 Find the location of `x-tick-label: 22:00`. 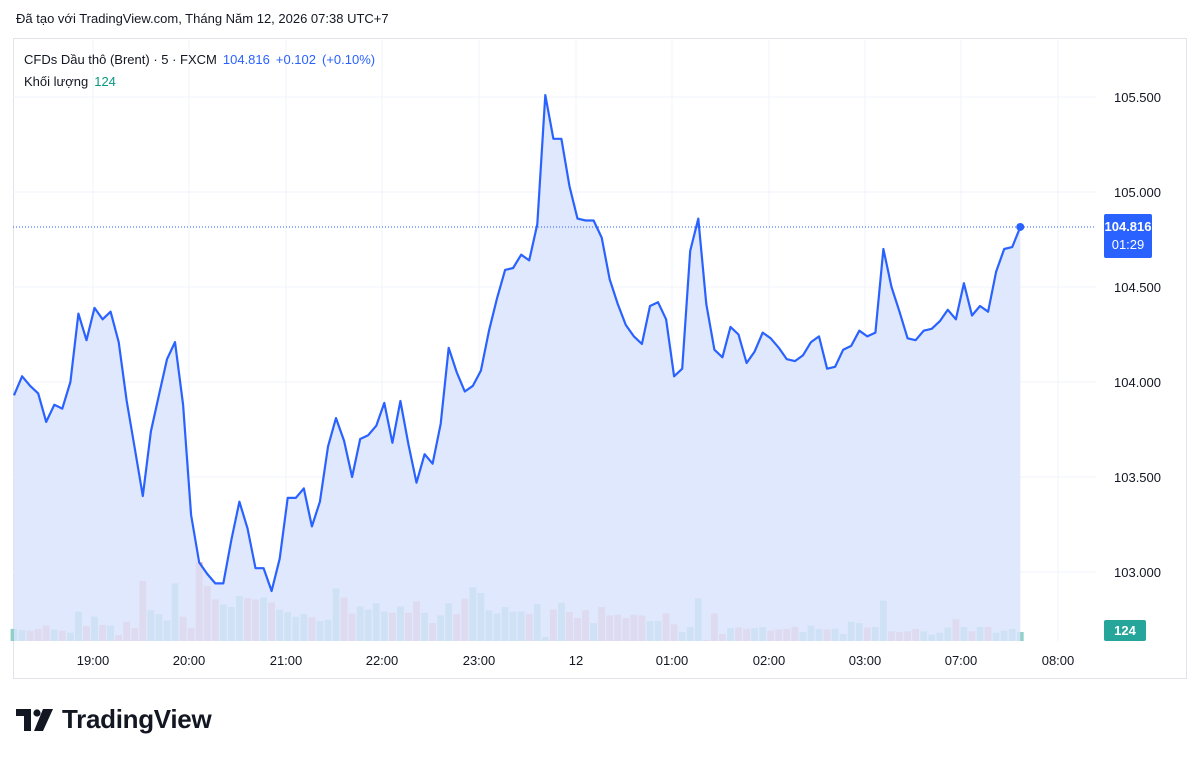

x-tick-label: 22:00 is located at coordinates (382, 660).